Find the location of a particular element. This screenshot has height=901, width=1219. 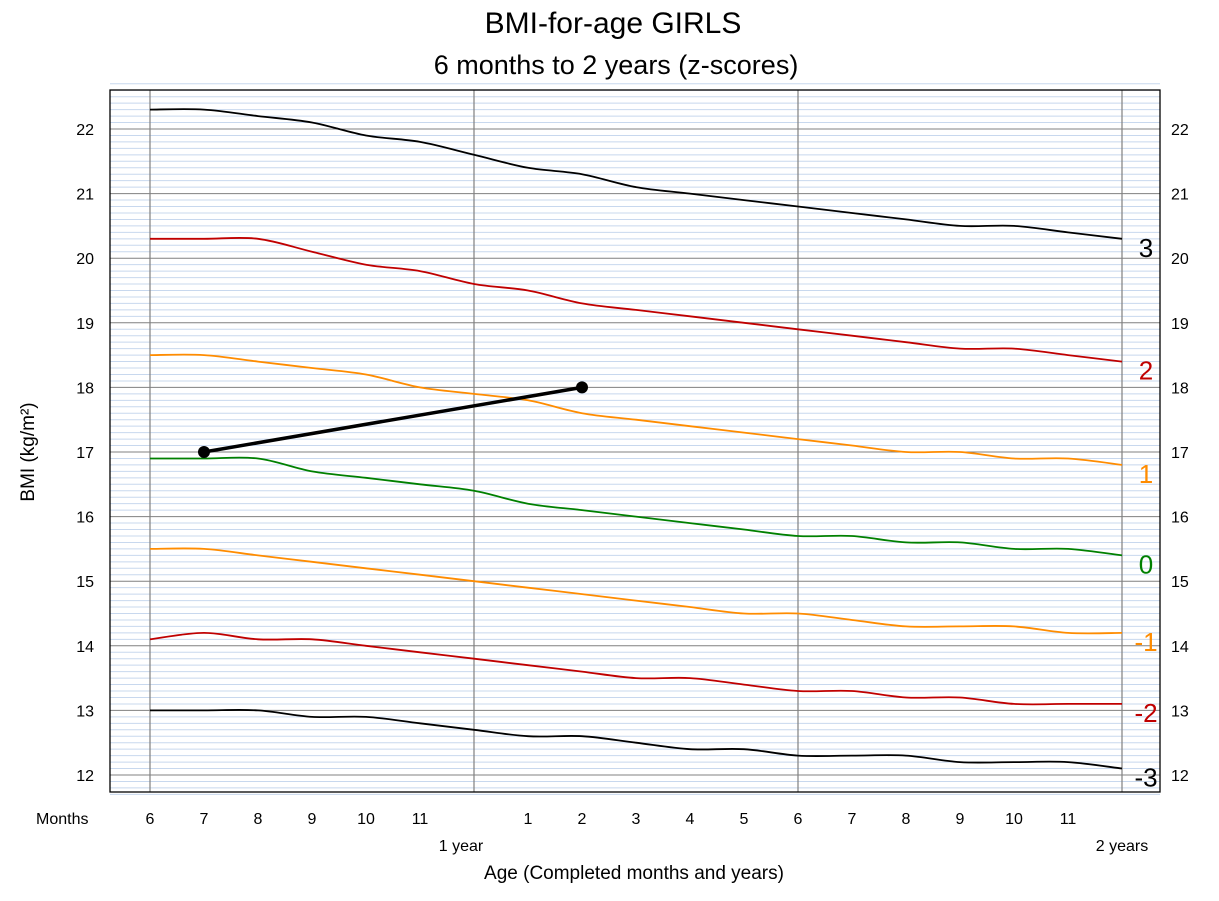

x-axis-label: Age (Completed months and years) is located at coordinates (634, 873).